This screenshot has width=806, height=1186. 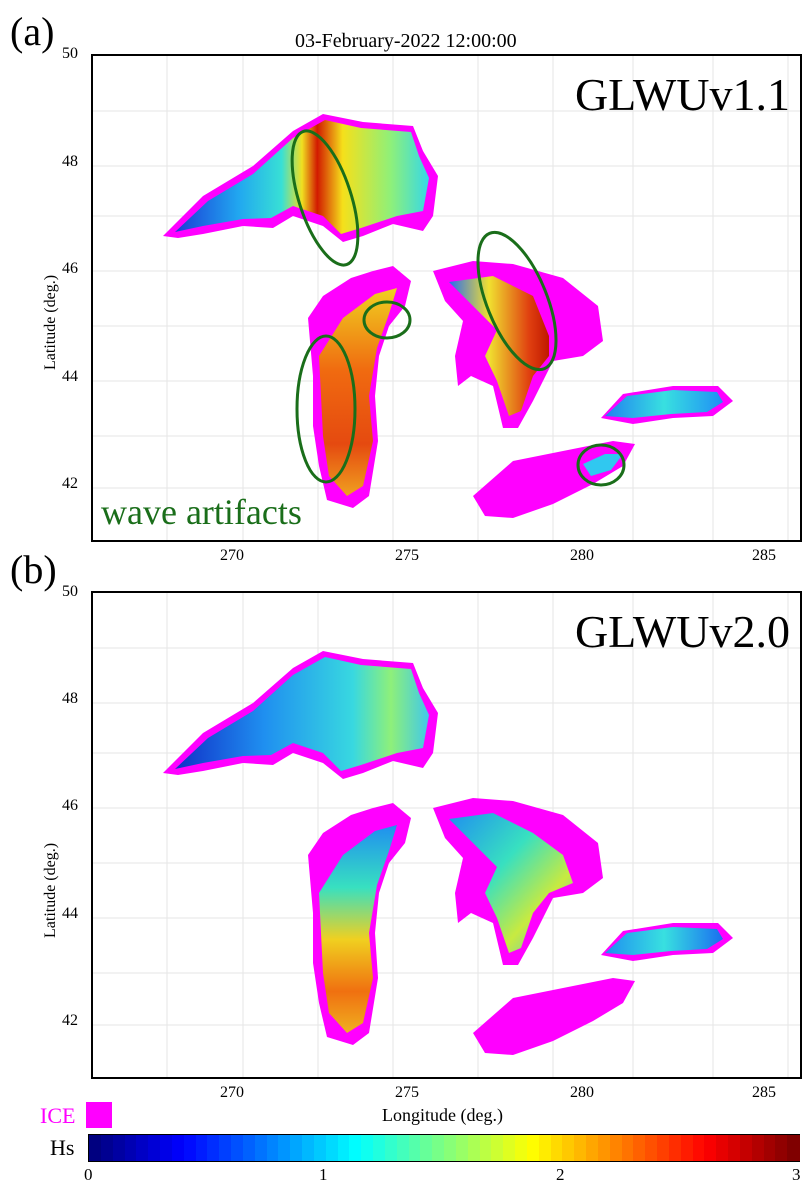 What do you see at coordinates (406, 41) in the screenshot?
I see `date-title: 03-February-2022 12:00:00` at bounding box center [406, 41].